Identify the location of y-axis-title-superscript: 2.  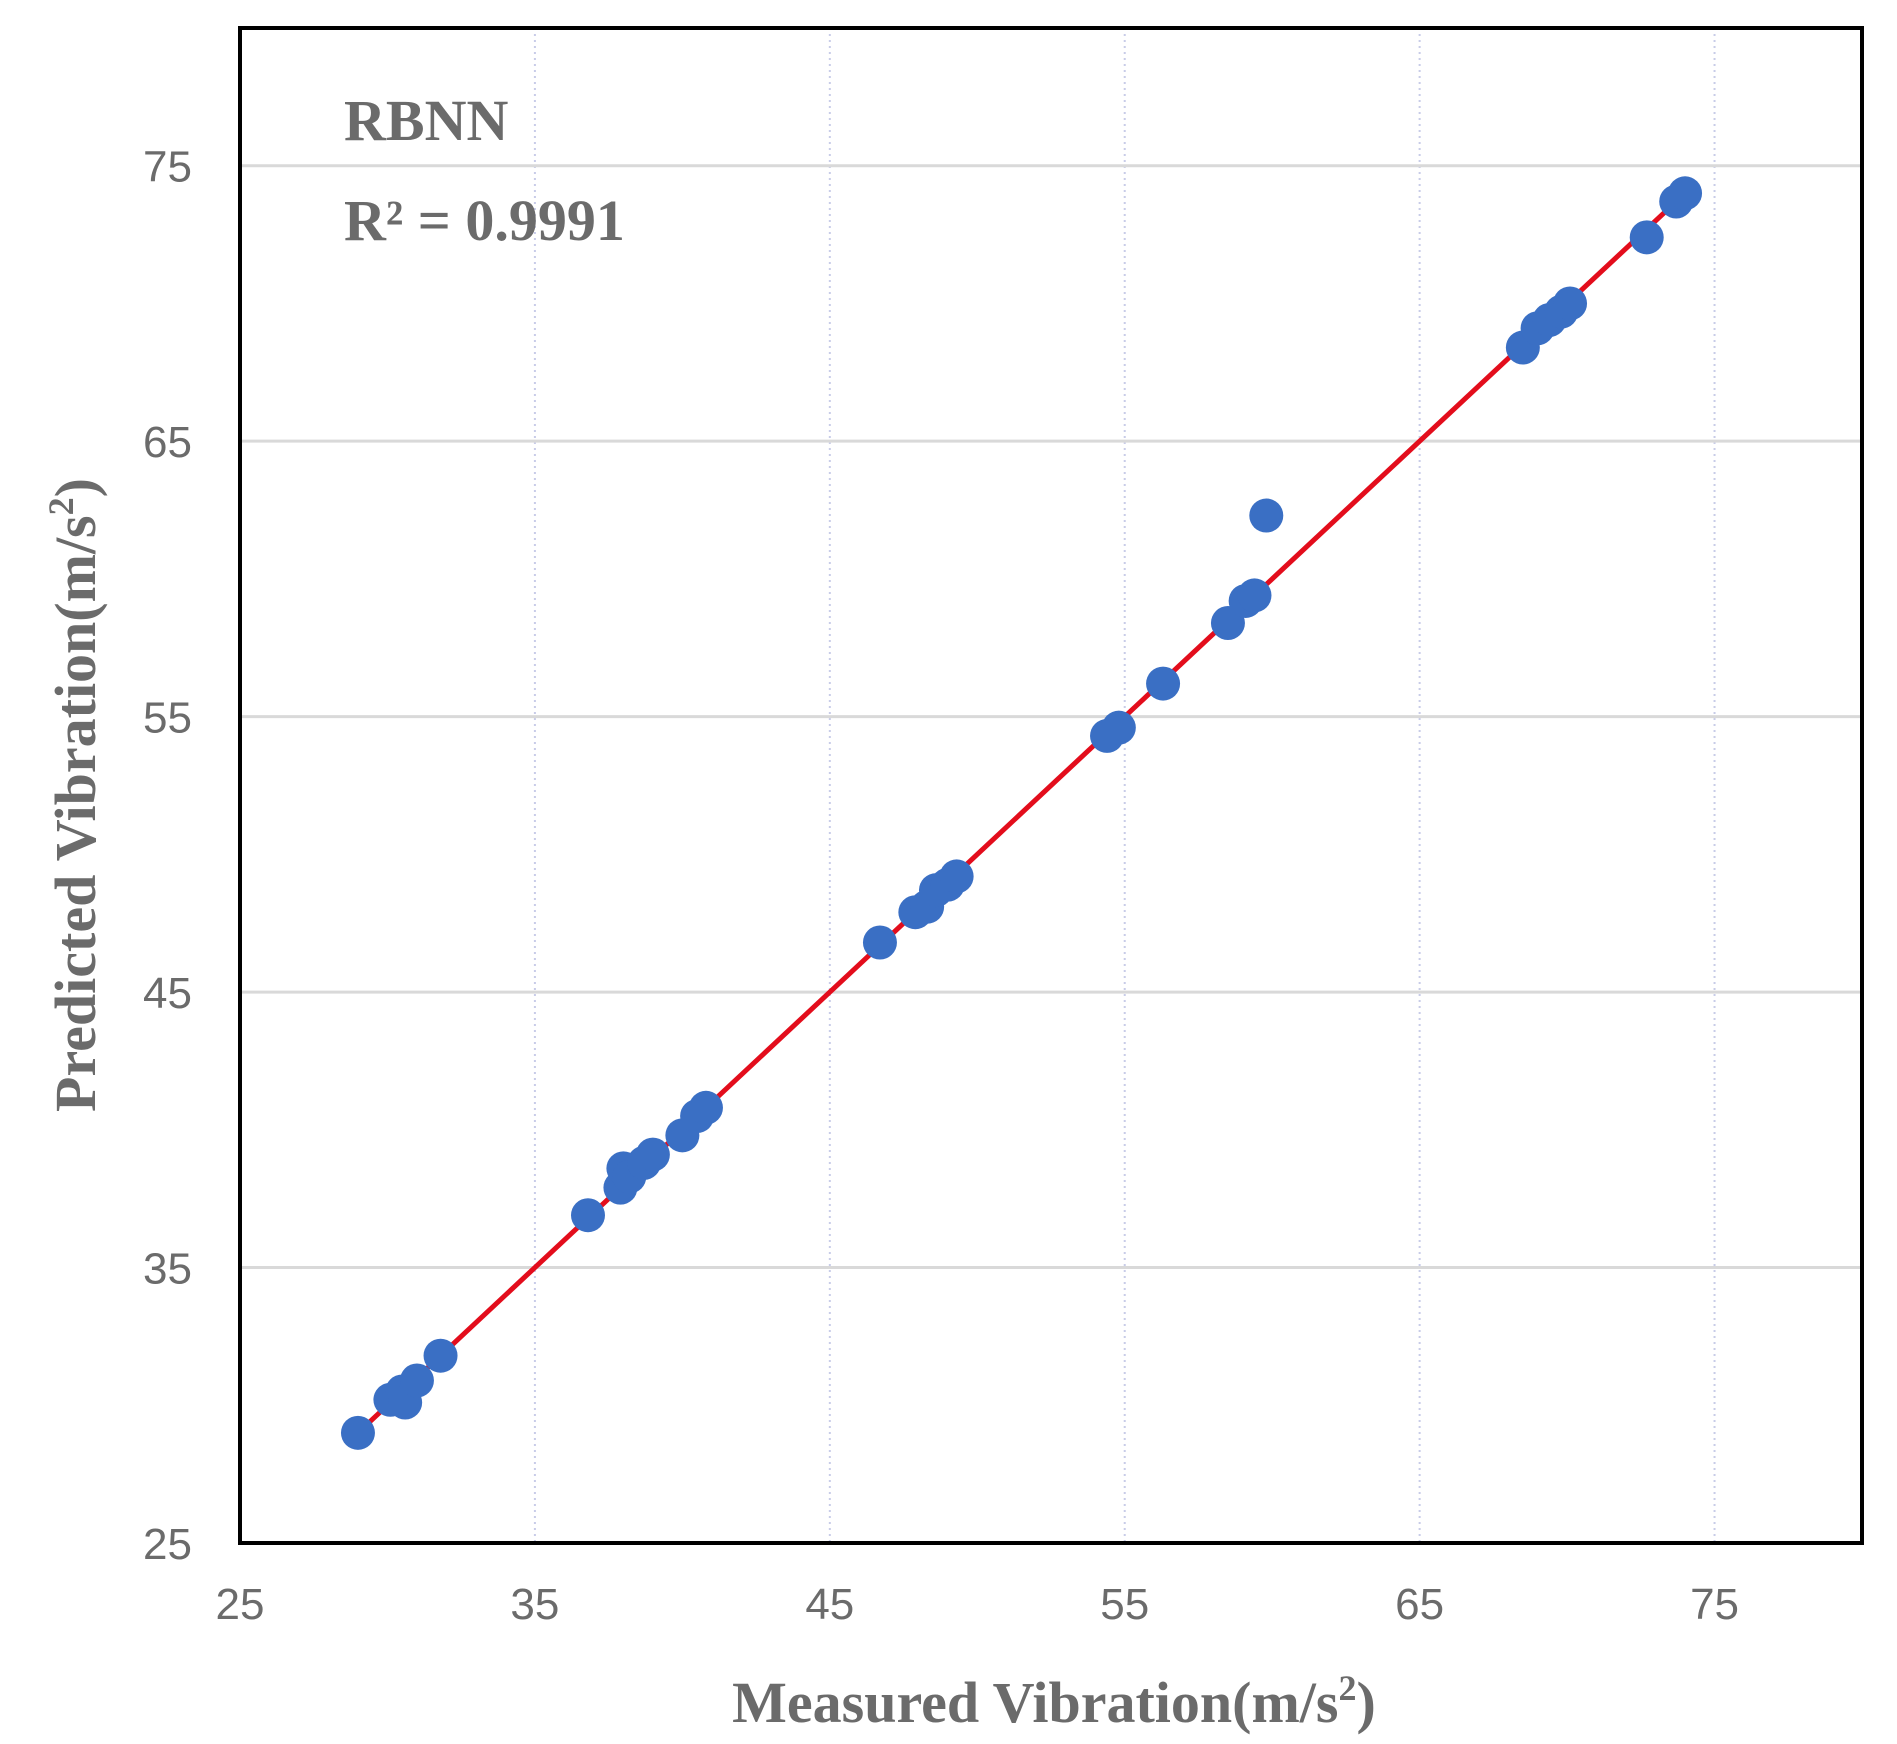
(61, 506).